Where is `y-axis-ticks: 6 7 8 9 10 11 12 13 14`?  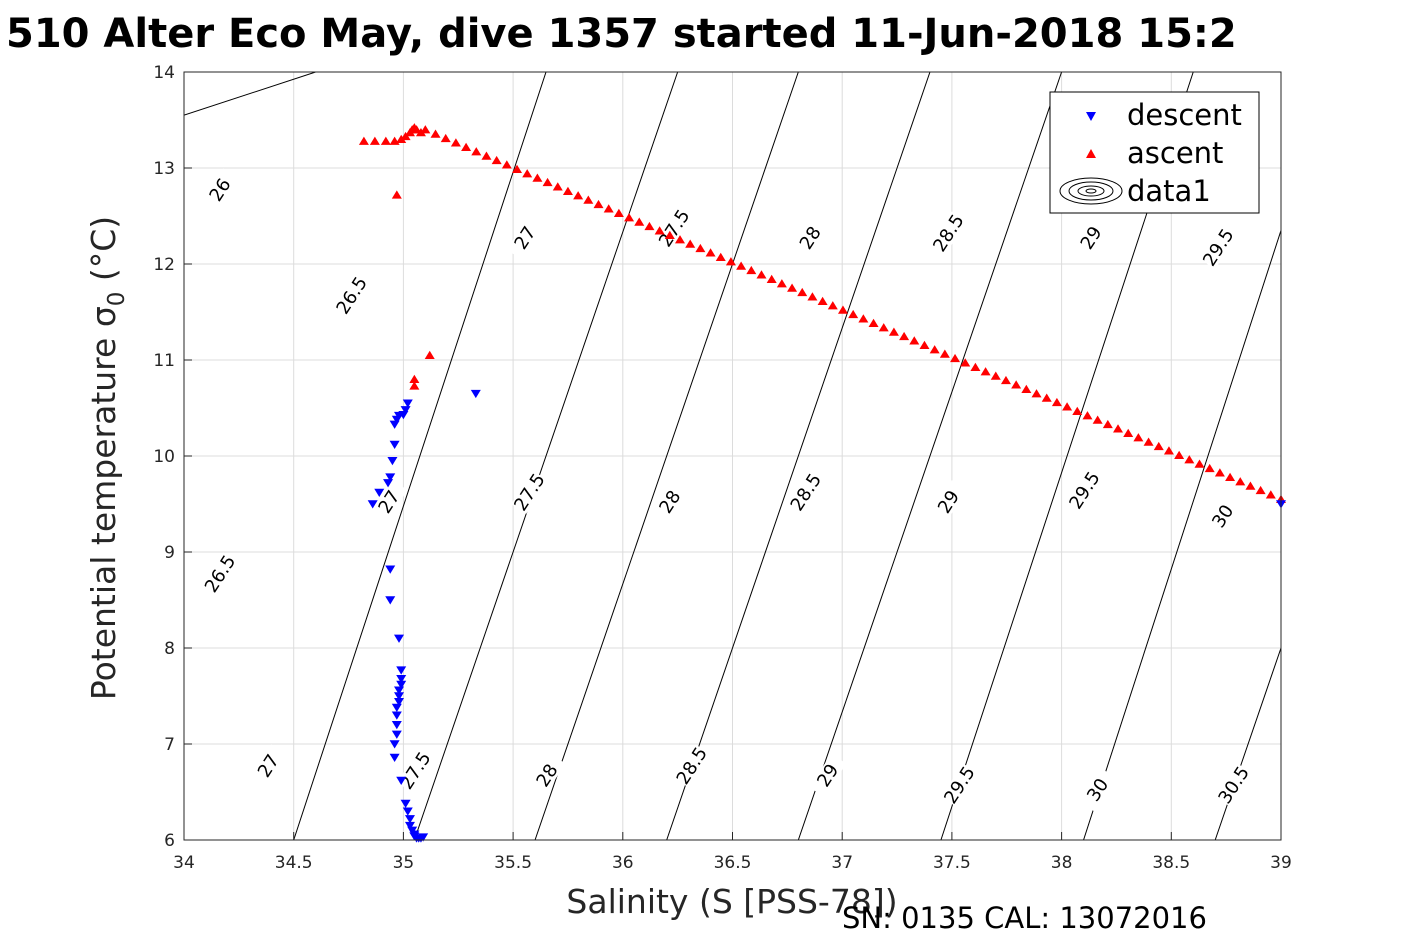 y-axis-ticks: 6 7 8 9 10 11 12 13 14 is located at coordinates (172, 457).